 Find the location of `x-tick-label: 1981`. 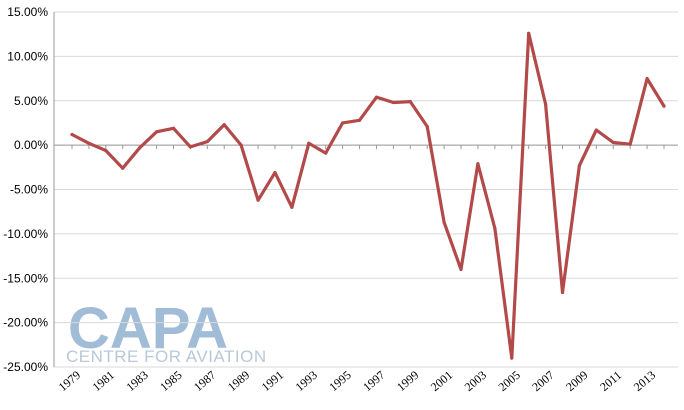

x-tick-label: 1981 is located at coordinates (103, 381).